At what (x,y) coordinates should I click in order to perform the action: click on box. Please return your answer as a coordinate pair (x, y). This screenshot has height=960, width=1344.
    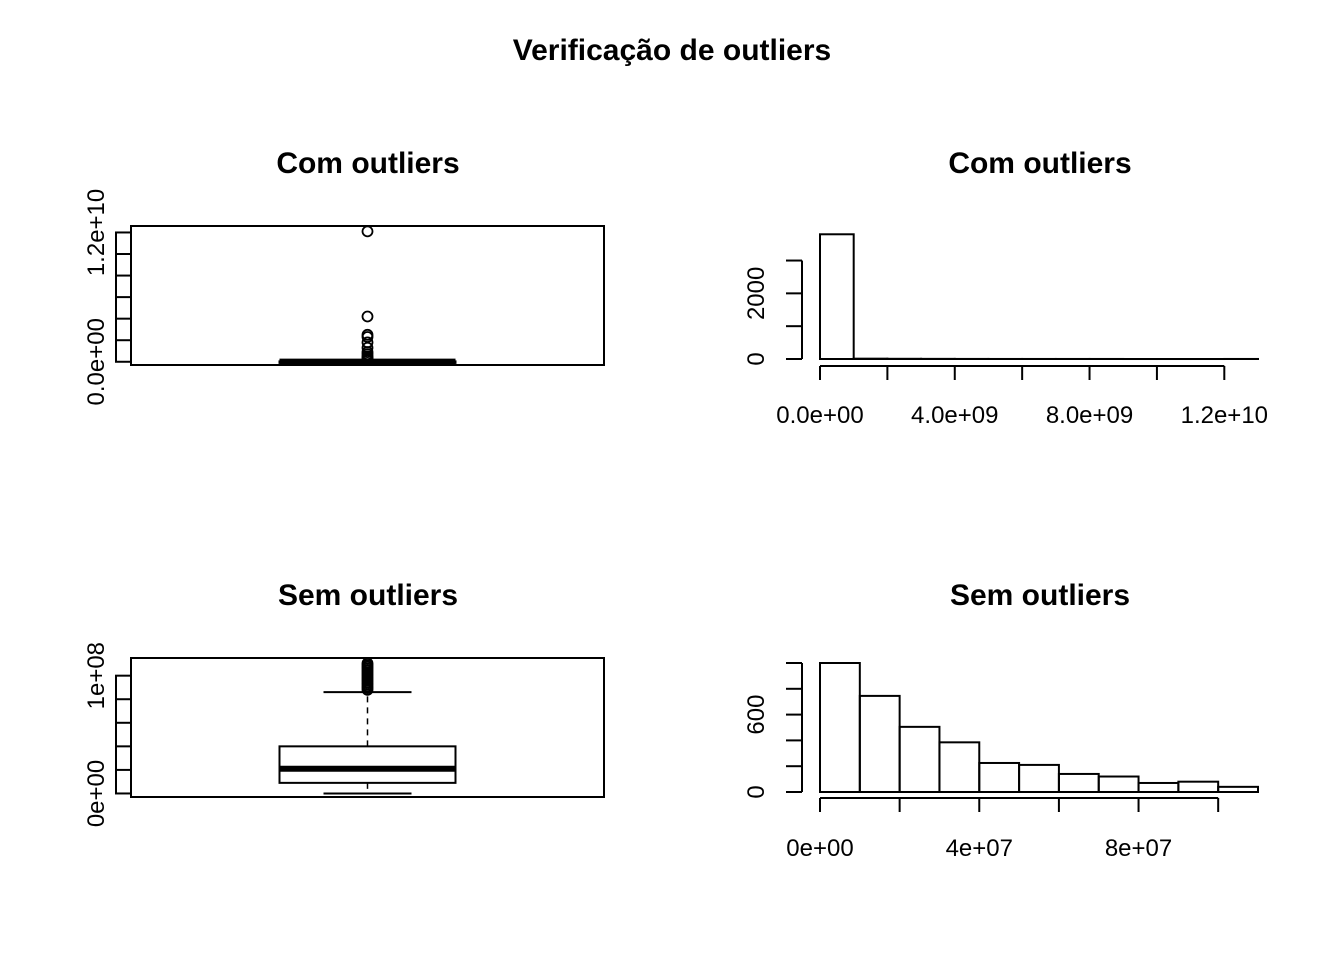
    Looking at the image, I should click on (367, 764).